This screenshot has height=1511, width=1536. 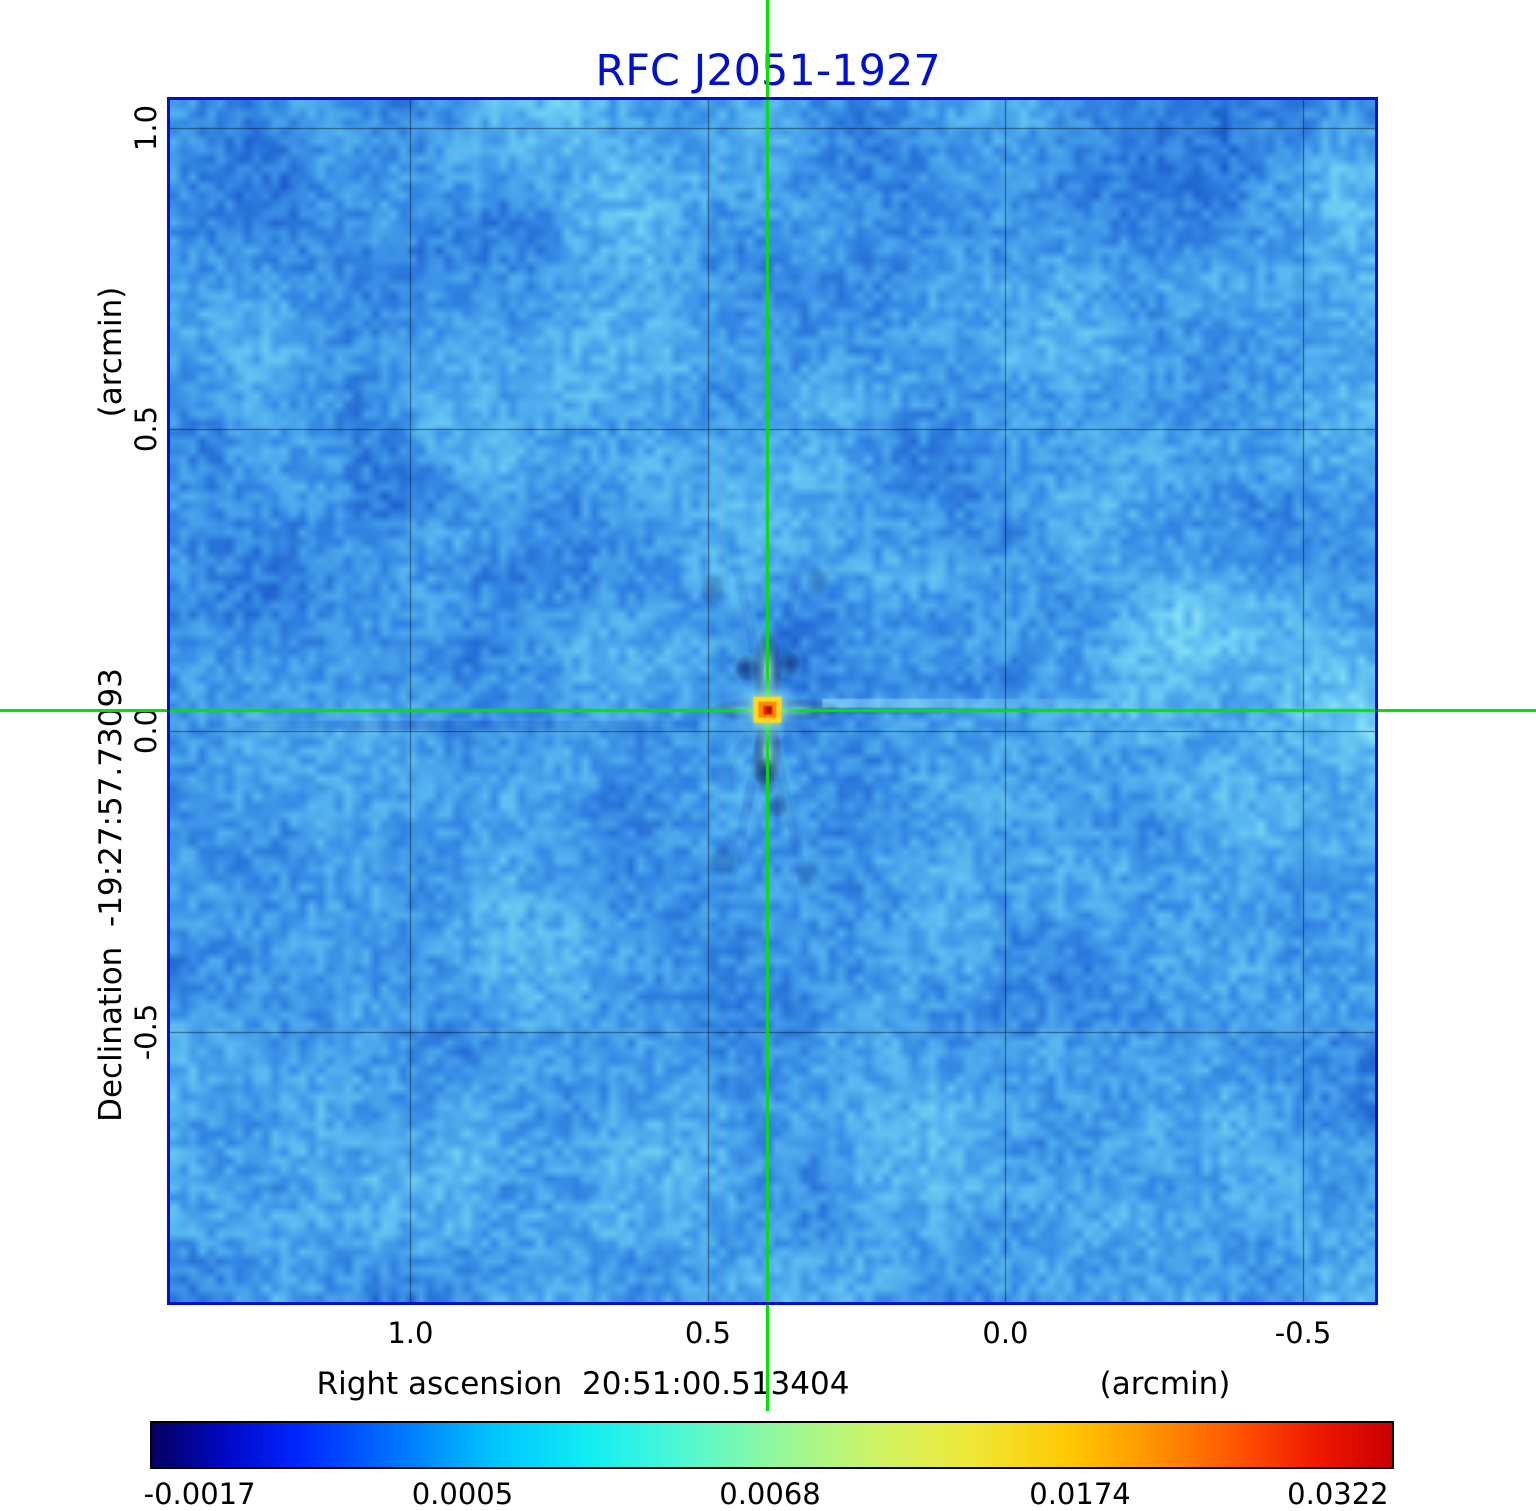 I want to click on y-tick-label: 0.0, so click(x=146, y=730).